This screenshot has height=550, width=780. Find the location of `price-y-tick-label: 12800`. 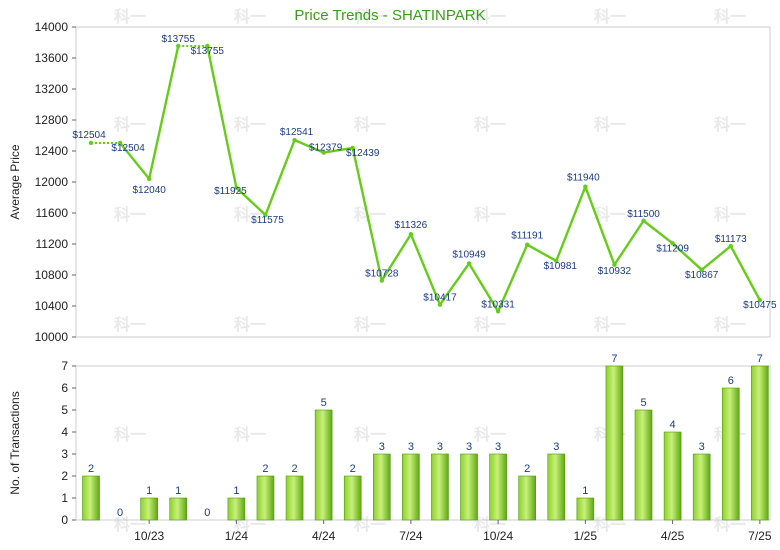

price-y-tick-label: 12800 is located at coordinates (52, 120).